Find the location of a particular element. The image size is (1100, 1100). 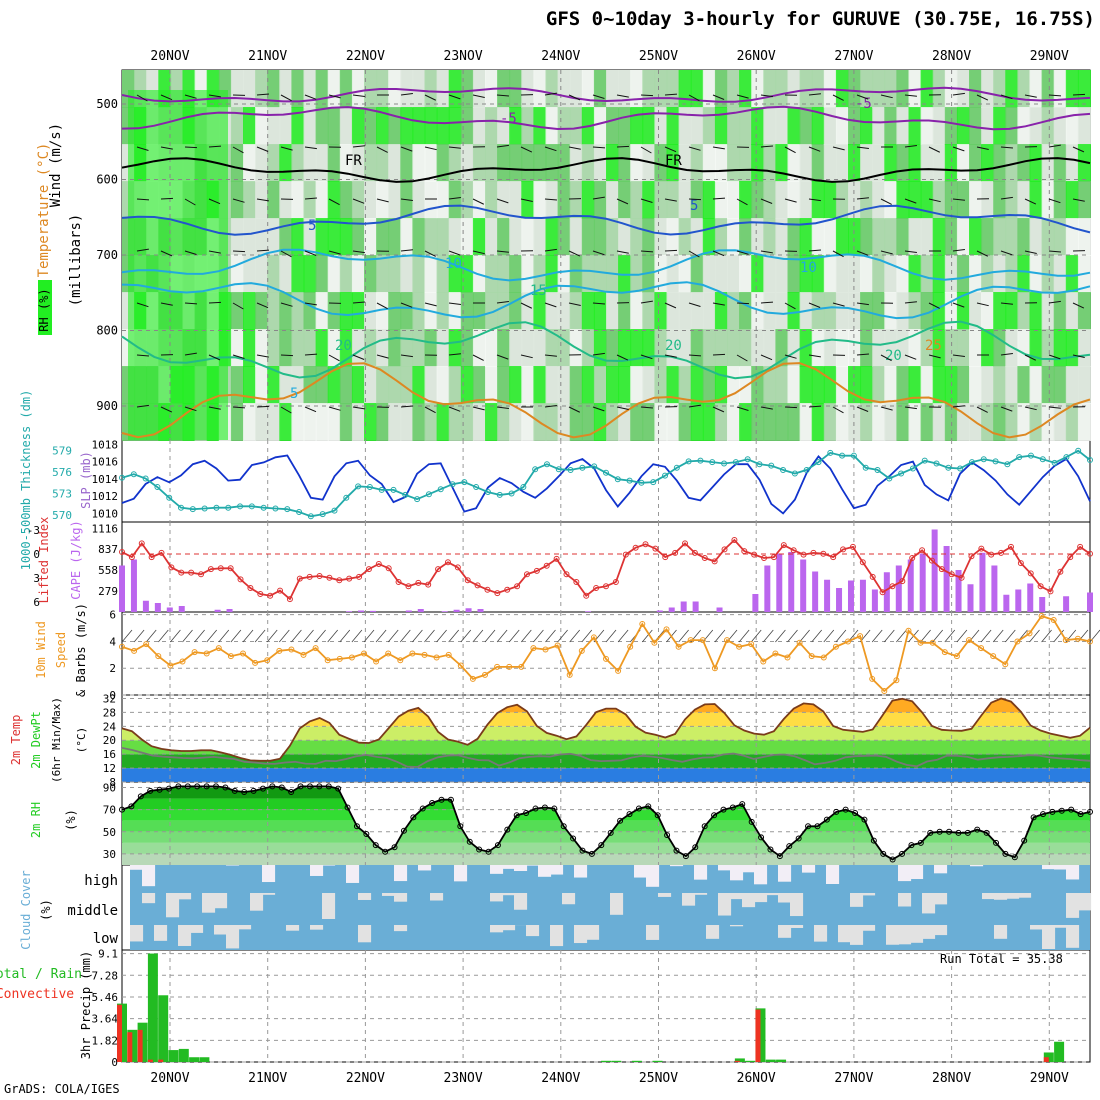

thickness-point is located at coordinates (535, 469).